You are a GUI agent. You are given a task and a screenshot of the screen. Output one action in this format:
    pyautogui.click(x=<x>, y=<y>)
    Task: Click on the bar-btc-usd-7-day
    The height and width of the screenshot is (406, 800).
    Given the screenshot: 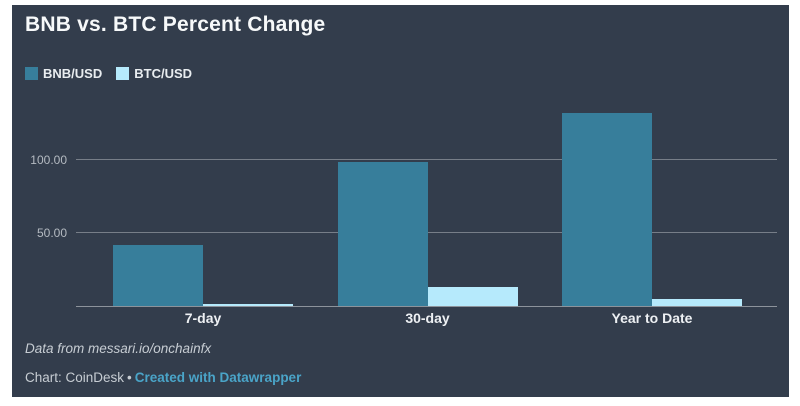 What is the action you would take?
    pyautogui.click(x=248, y=304)
    